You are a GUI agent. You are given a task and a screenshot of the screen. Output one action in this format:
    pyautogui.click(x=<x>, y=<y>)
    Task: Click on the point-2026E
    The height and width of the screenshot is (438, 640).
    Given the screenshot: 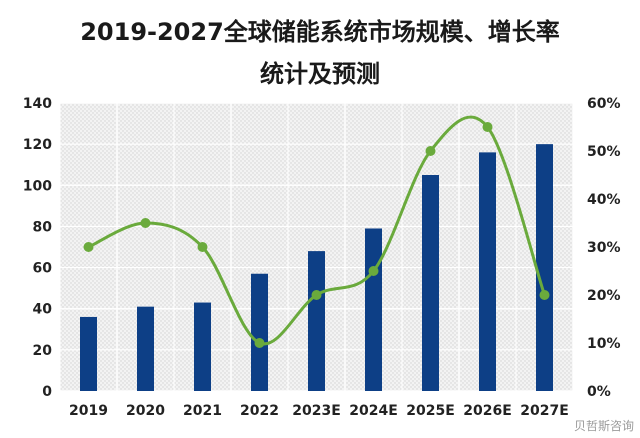 What is the action you would take?
    pyautogui.click(x=487, y=127)
    